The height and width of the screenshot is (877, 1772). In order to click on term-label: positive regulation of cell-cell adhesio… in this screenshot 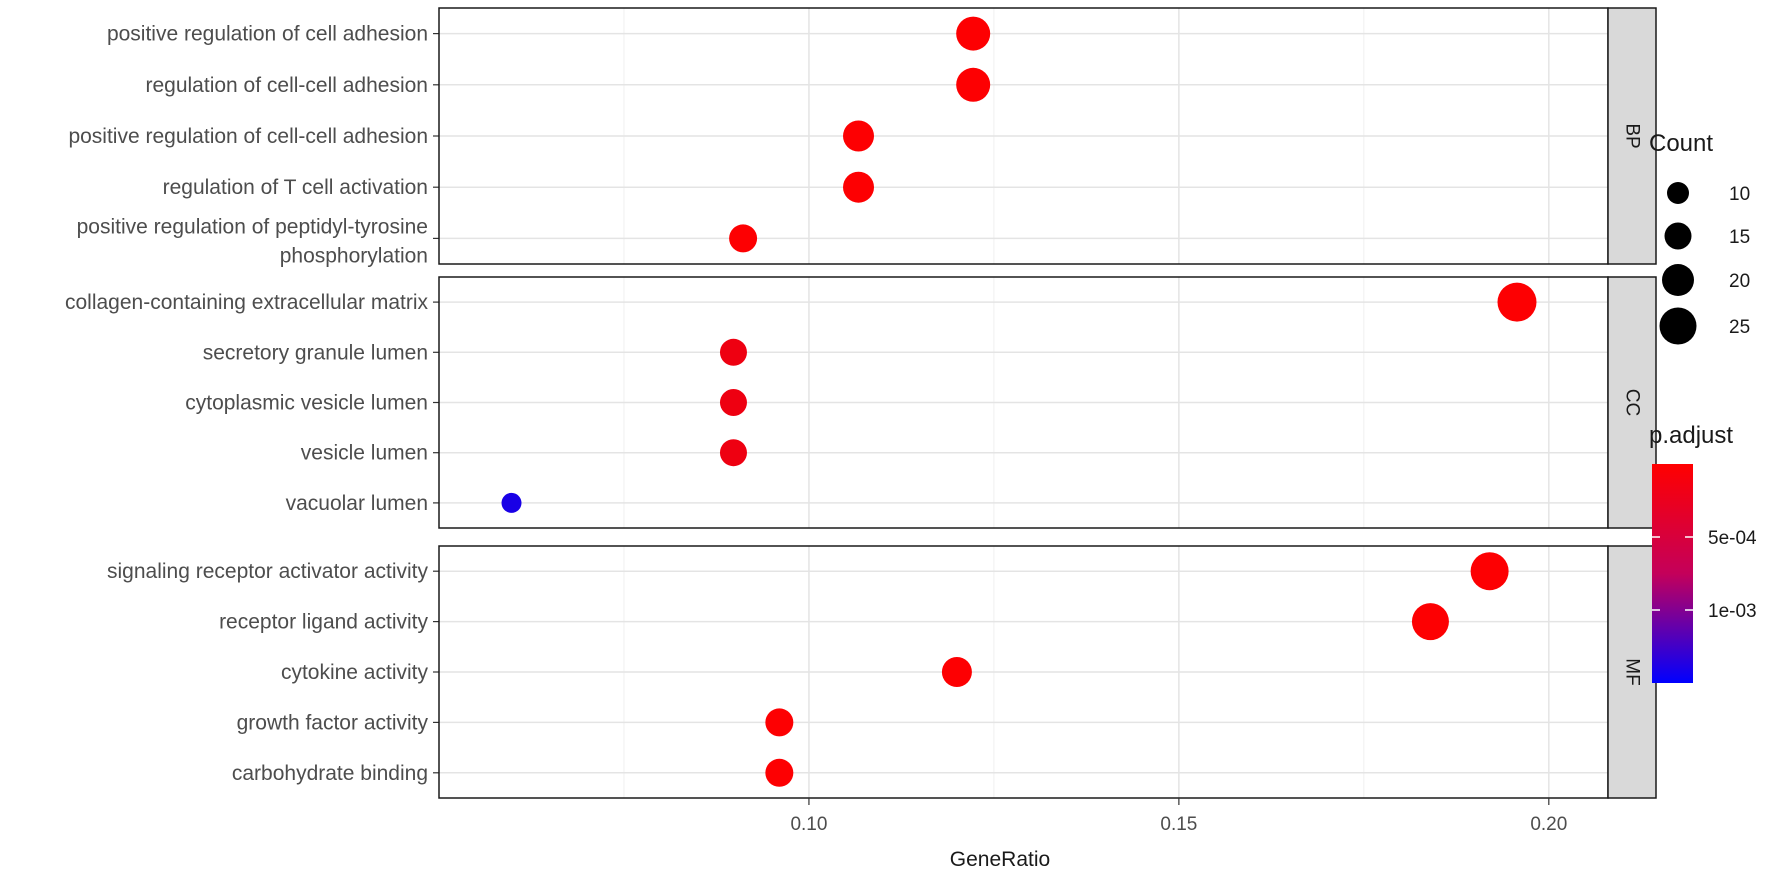, I will do `click(248, 136)`.